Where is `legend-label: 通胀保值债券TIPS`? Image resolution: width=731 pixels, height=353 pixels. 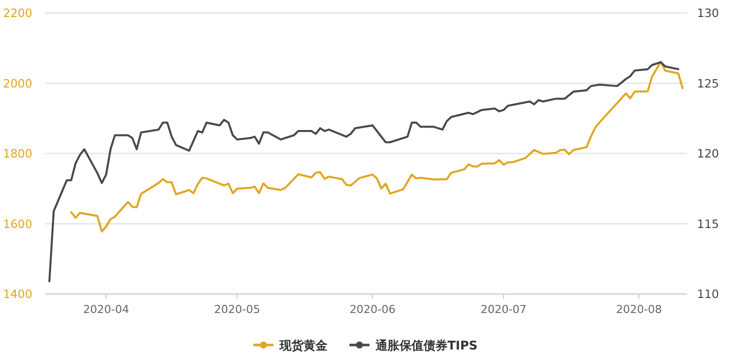
legend-label: 通胀保值债券TIPS is located at coordinates (426, 345).